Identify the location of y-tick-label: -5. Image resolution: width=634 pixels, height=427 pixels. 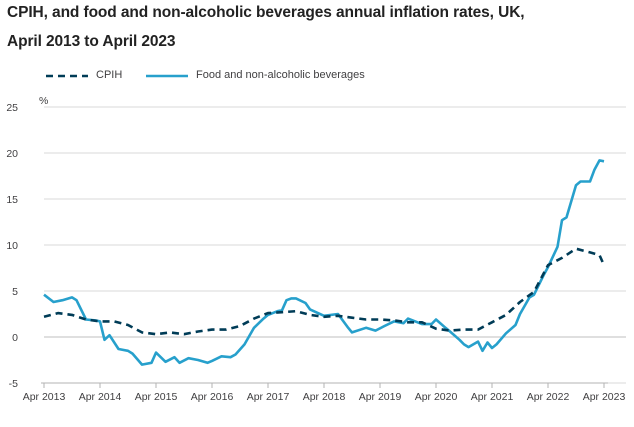
(13, 384).